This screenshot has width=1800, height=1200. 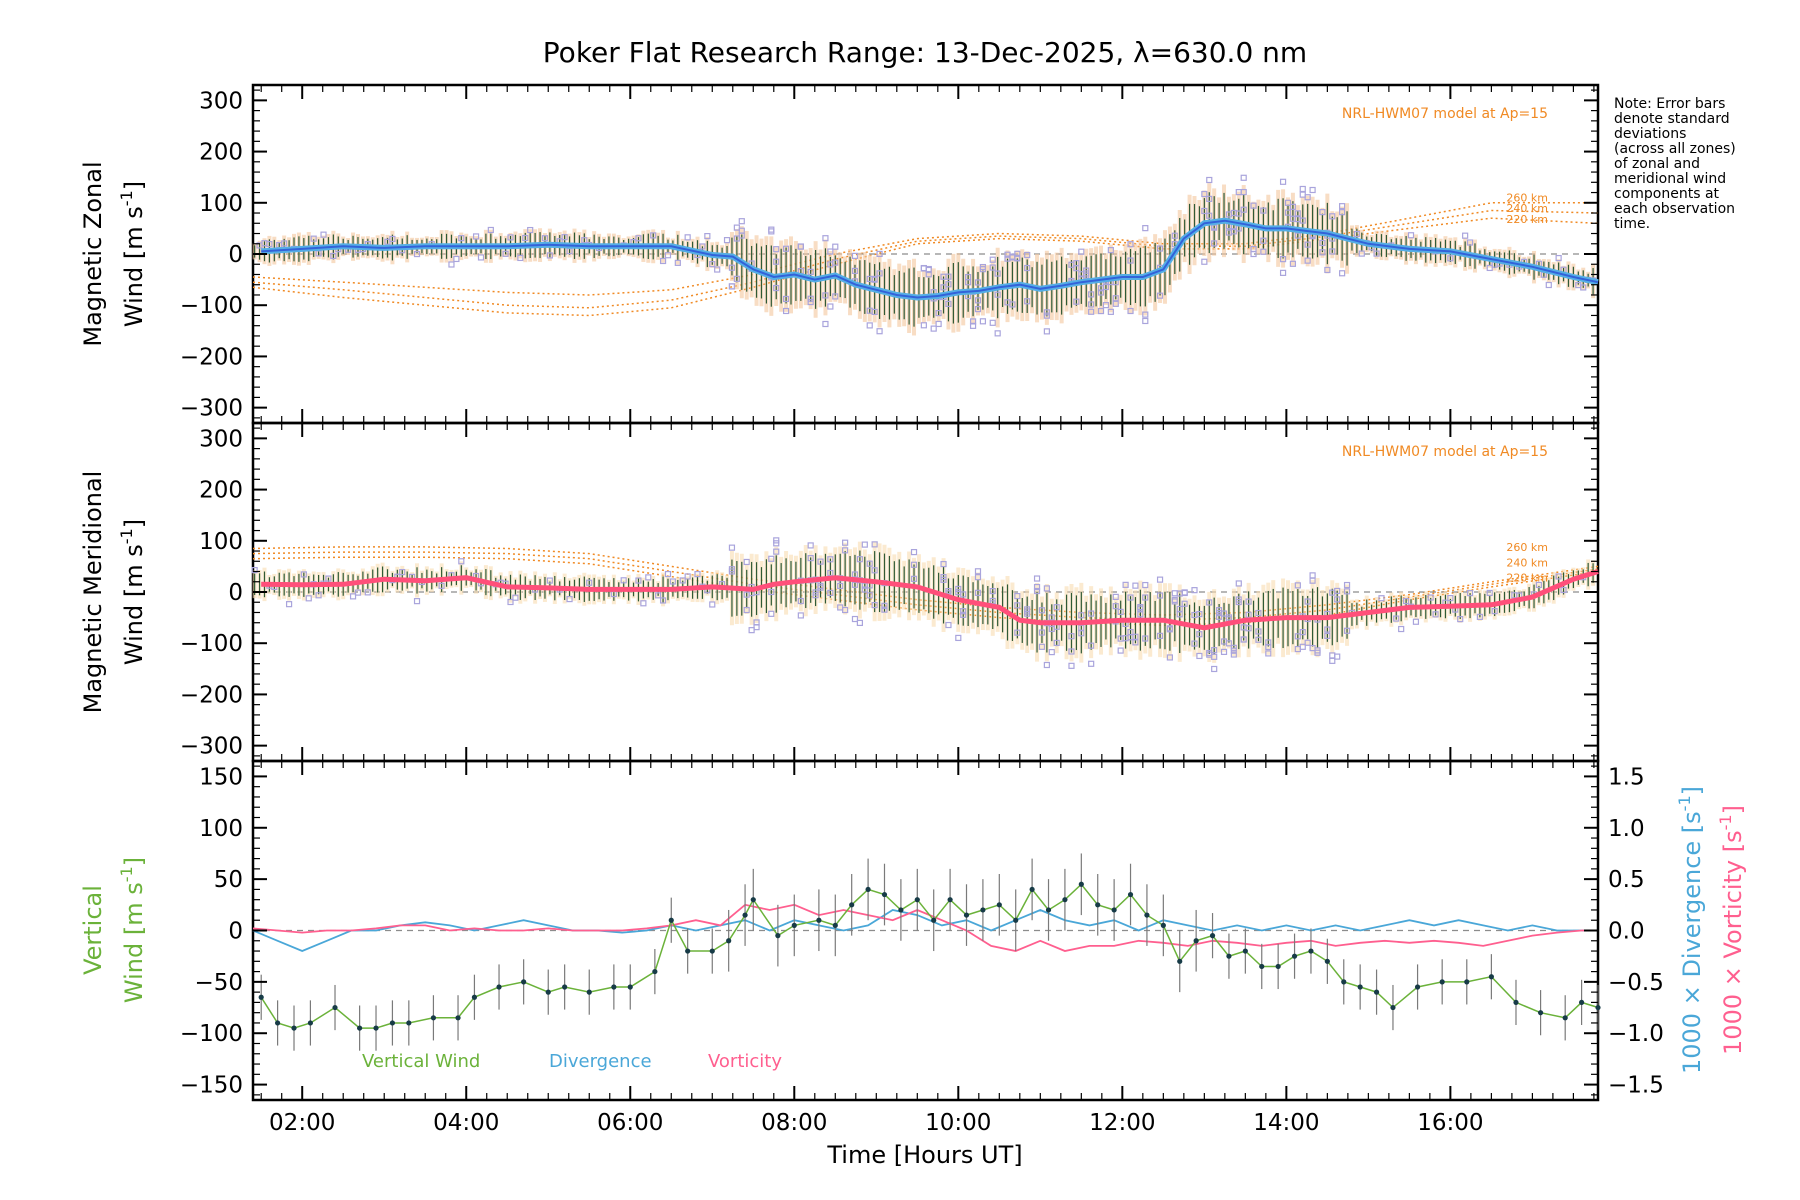 I want to click on note-line: denote standard, so click(x=1672, y=119).